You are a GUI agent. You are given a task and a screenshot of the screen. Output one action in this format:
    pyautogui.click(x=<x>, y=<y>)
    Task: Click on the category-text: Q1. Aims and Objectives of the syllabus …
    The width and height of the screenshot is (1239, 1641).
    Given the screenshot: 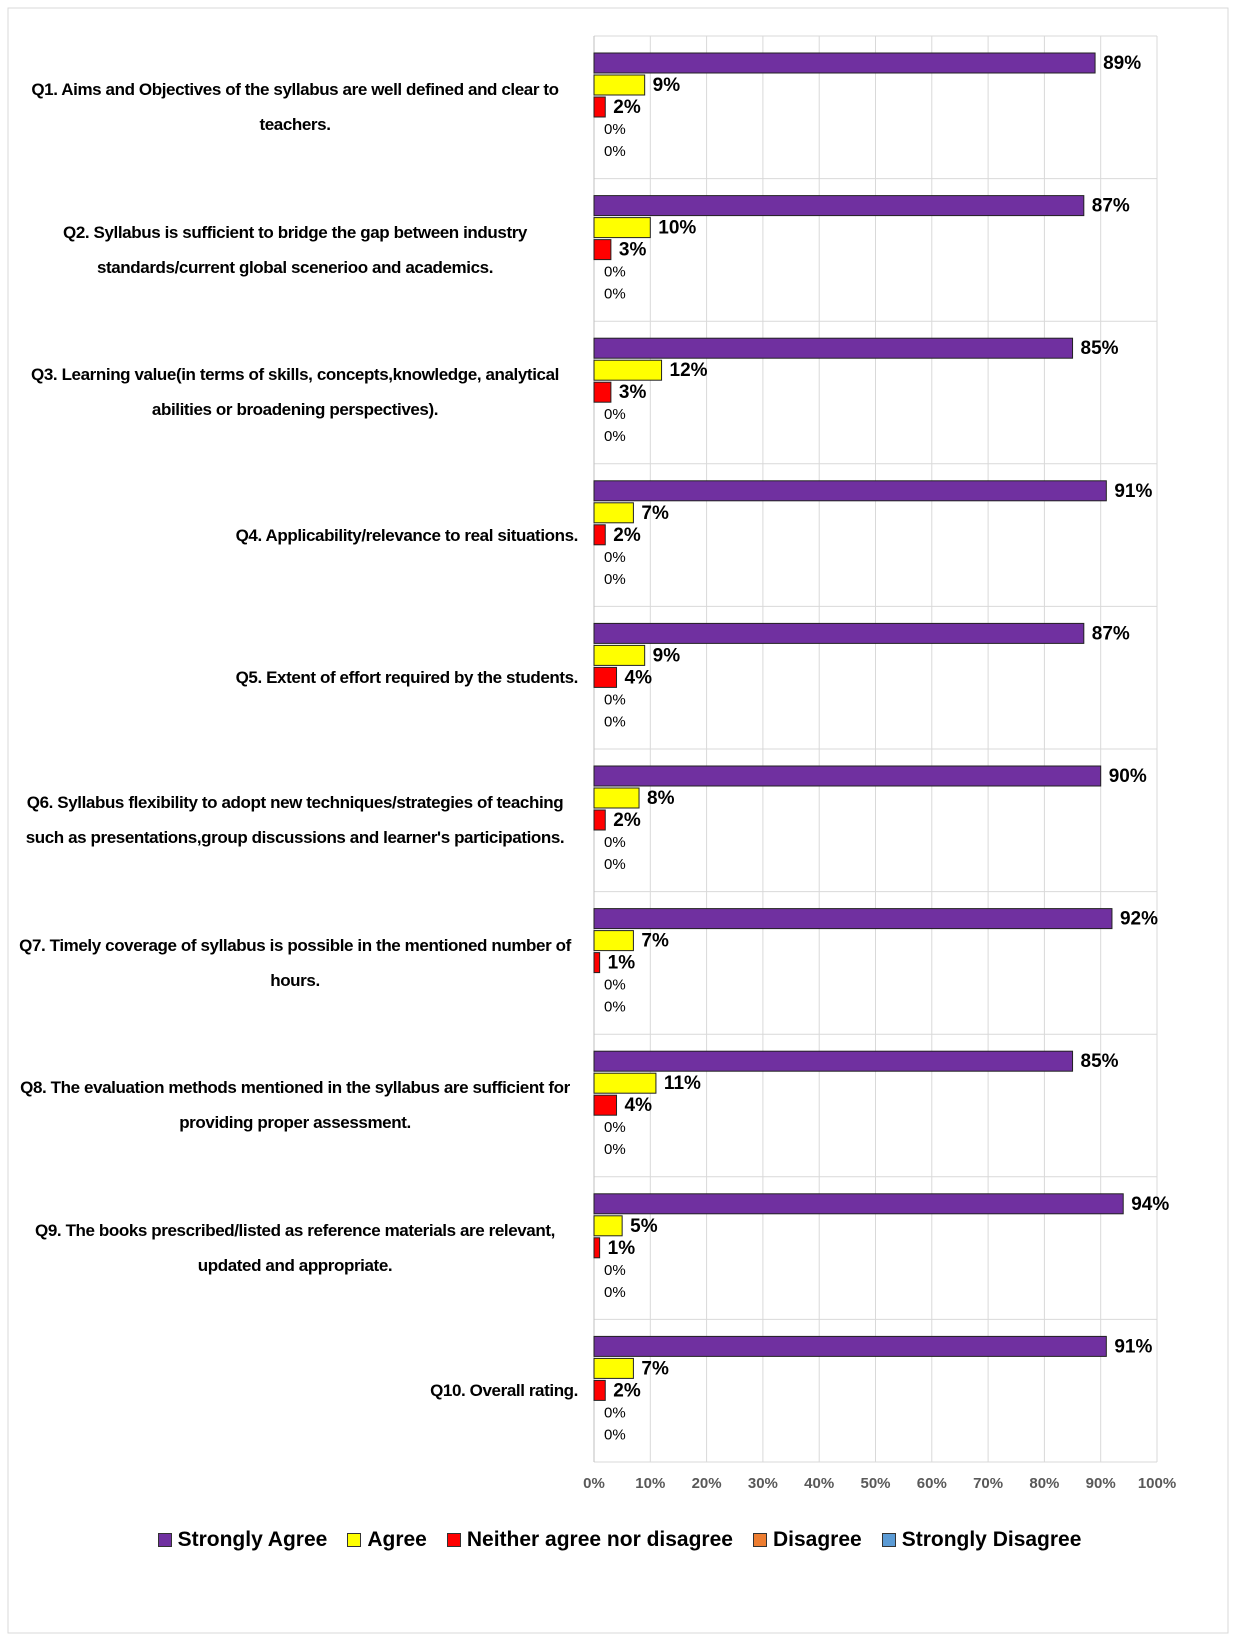 What is the action you would take?
    pyautogui.click(x=295, y=107)
    